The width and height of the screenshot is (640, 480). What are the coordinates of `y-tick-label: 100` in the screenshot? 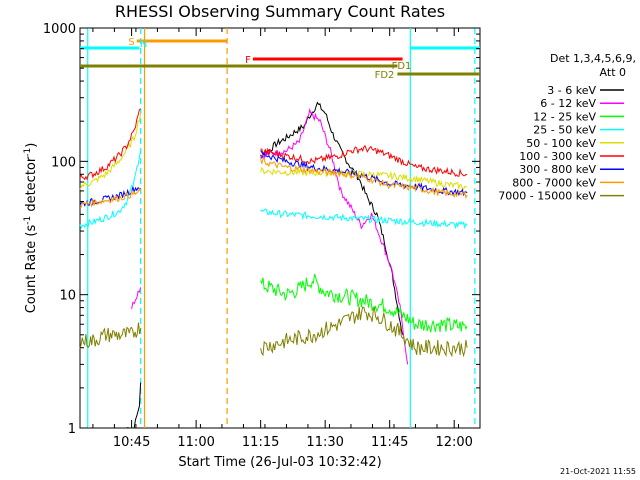 It's located at (63, 162).